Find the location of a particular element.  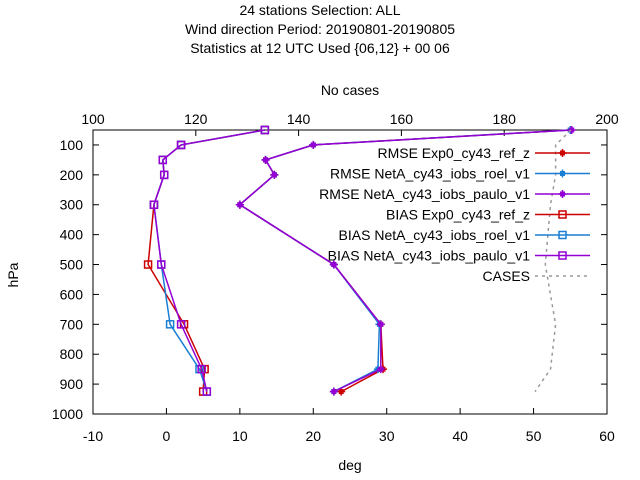

x2-tick-label: 140 is located at coordinates (299, 119).